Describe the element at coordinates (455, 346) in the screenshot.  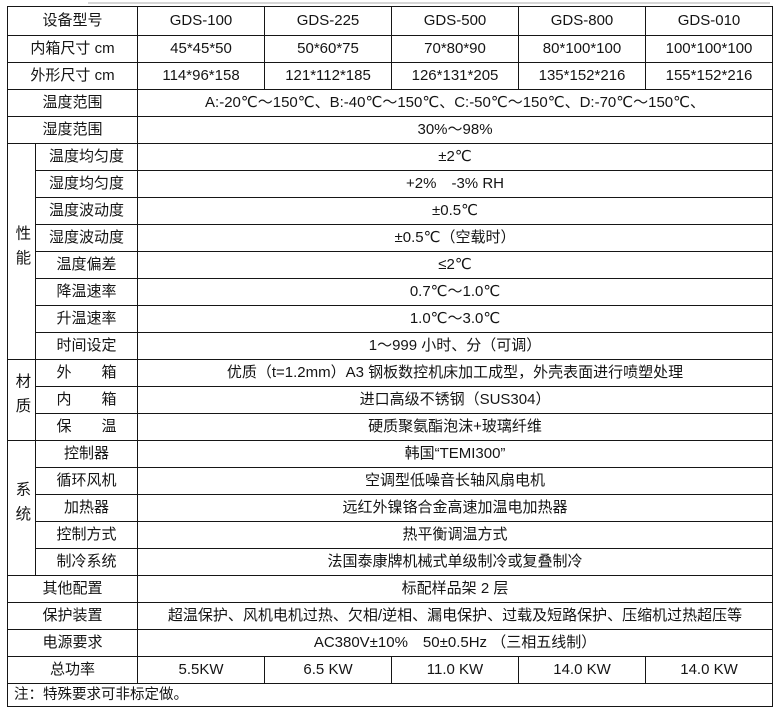
I see `time-setting-value: 1～999 小时、分（可调）` at that location.